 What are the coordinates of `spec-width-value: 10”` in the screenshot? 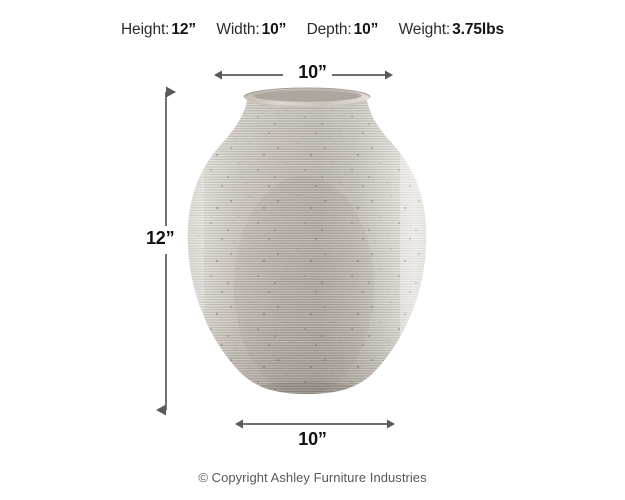 It's located at (274, 29).